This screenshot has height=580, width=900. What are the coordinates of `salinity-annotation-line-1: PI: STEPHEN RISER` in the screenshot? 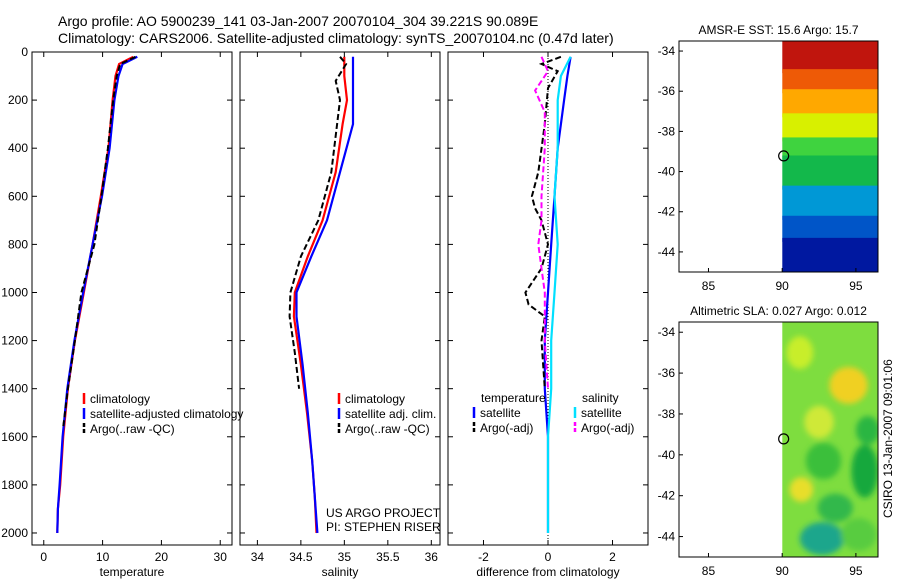 It's located at (383, 527).